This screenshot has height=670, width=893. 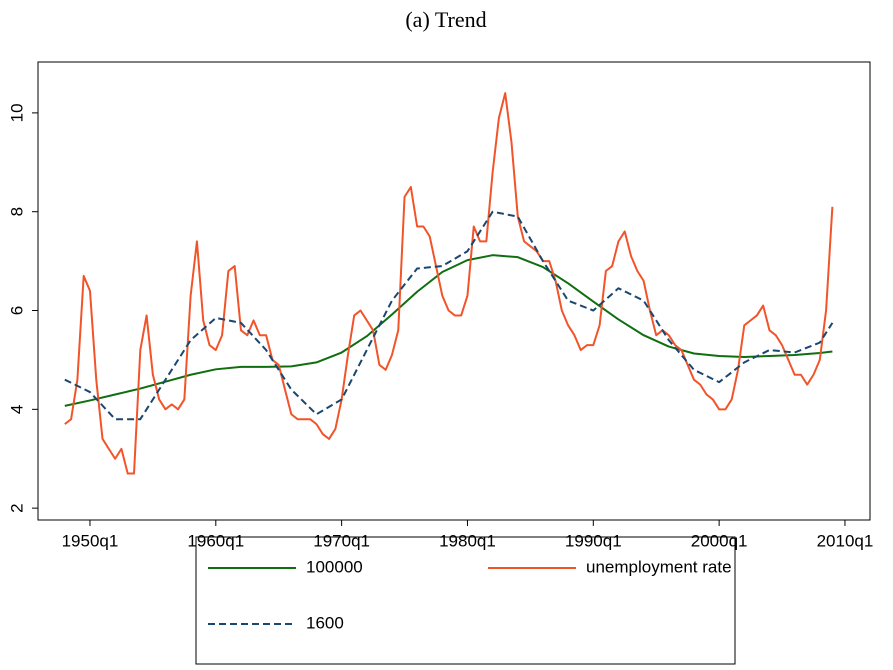 What do you see at coordinates (90, 540) in the screenshot?
I see `x-tick-label: 1950q1` at bounding box center [90, 540].